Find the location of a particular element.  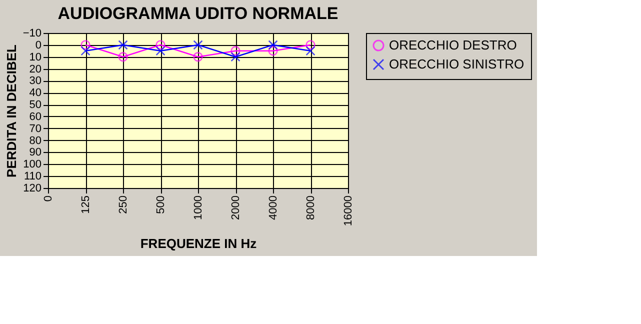

x-tick-label: 250 is located at coordinates (124, 205).